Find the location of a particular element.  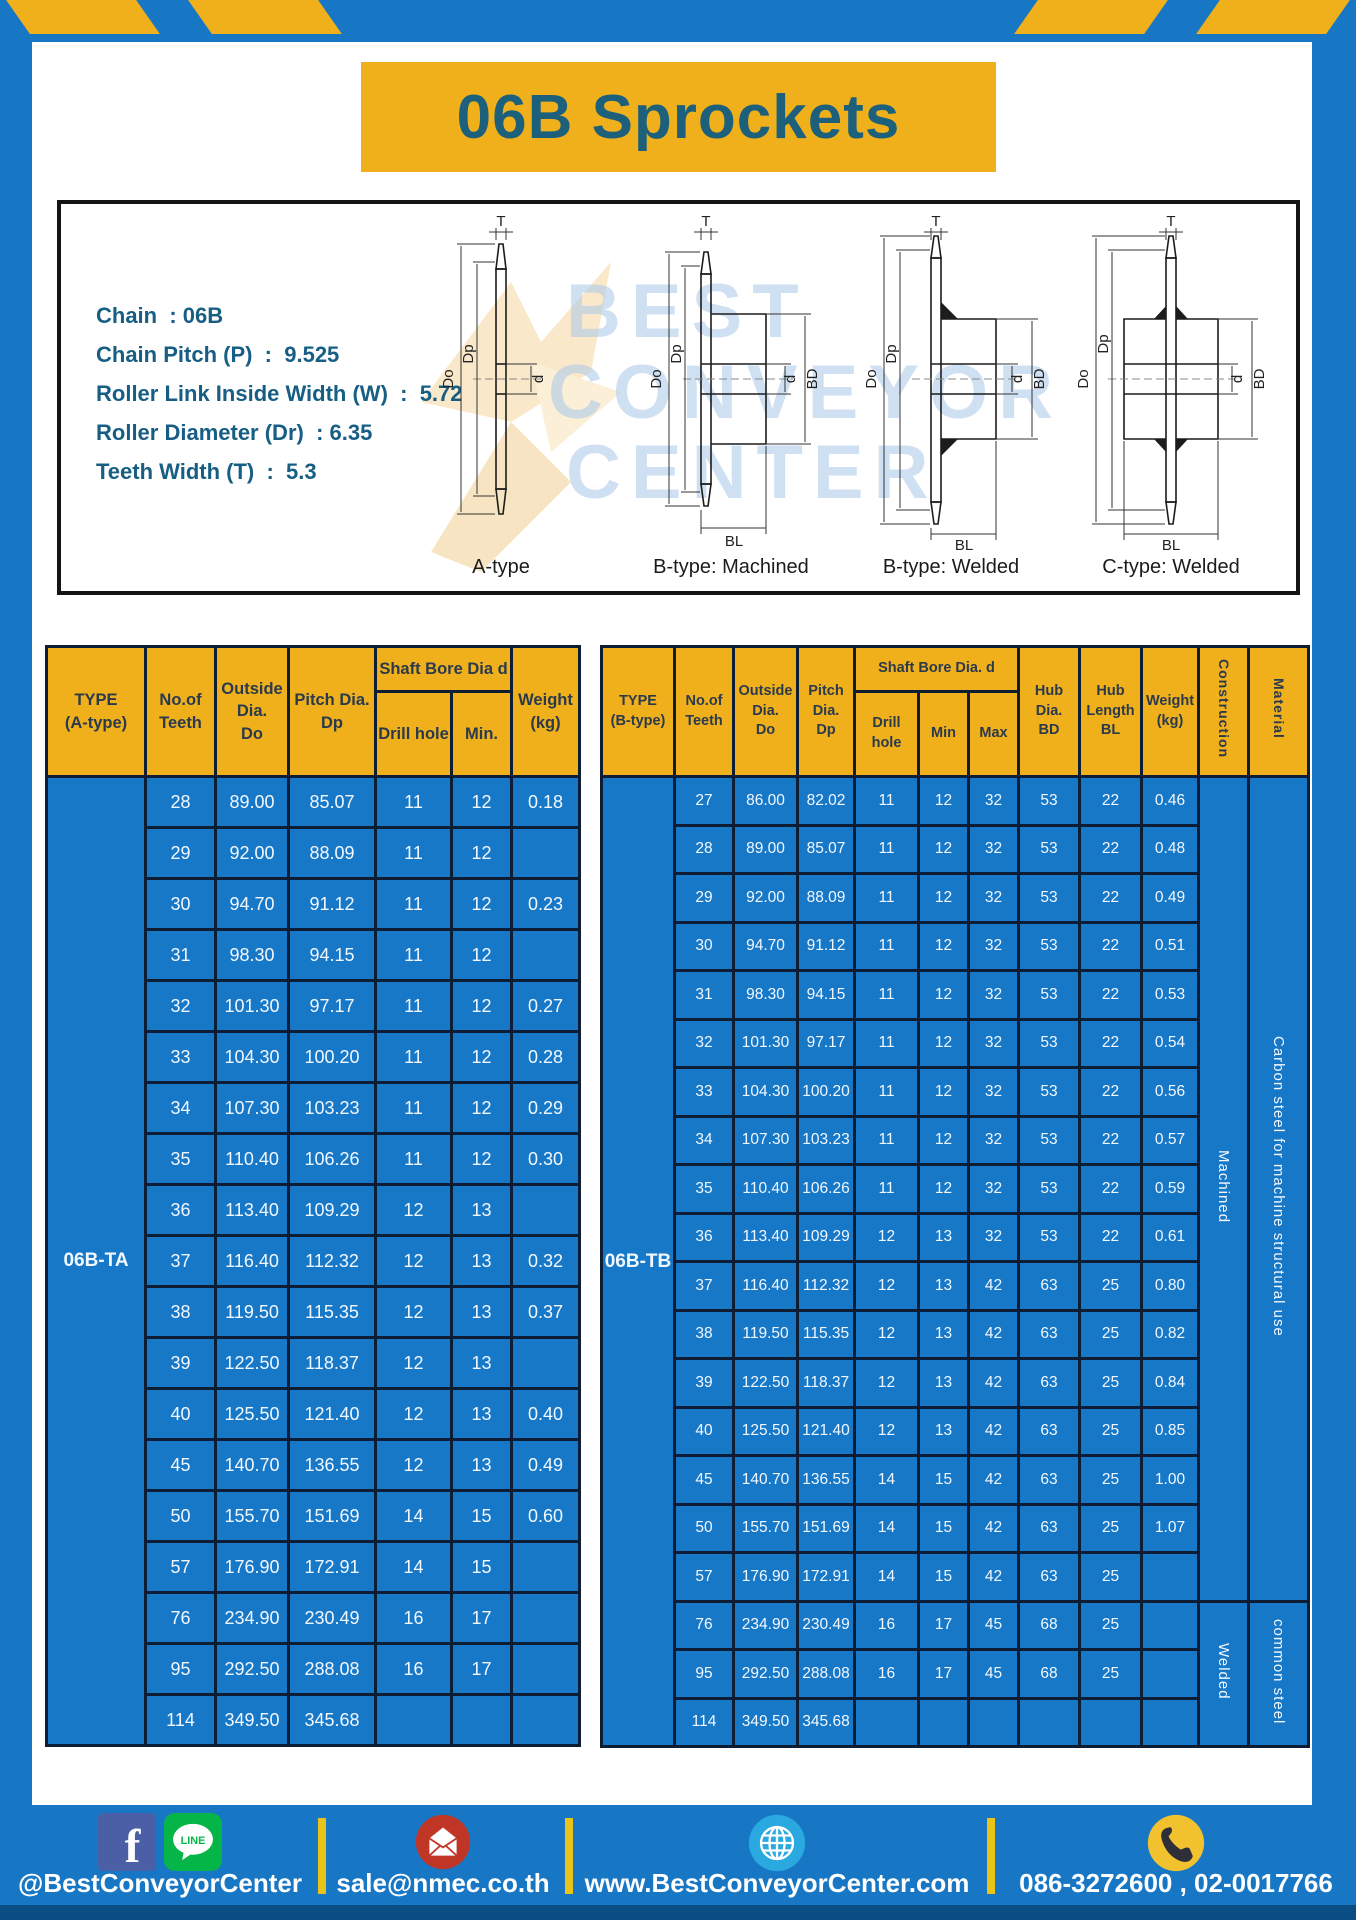

data-cell: 0.82 is located at coordinates (1170, 1334).